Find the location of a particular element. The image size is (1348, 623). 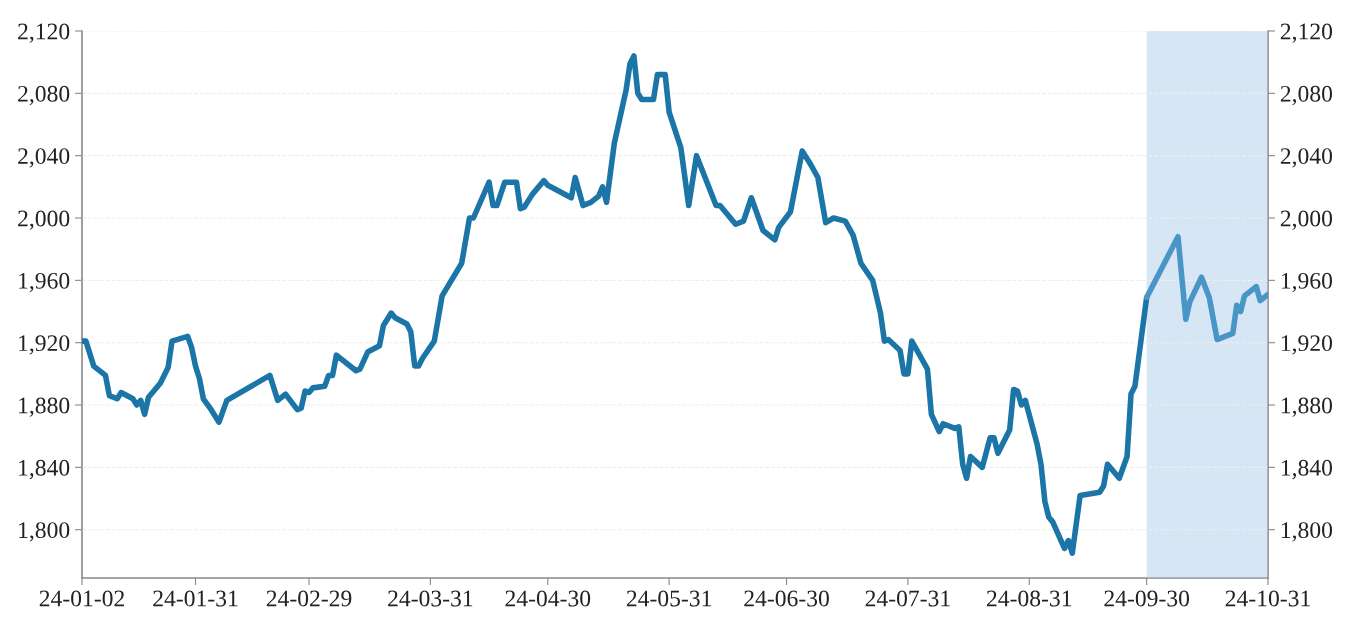

y2-tick-label: 2,080 is located at coordinates (1306, 95).